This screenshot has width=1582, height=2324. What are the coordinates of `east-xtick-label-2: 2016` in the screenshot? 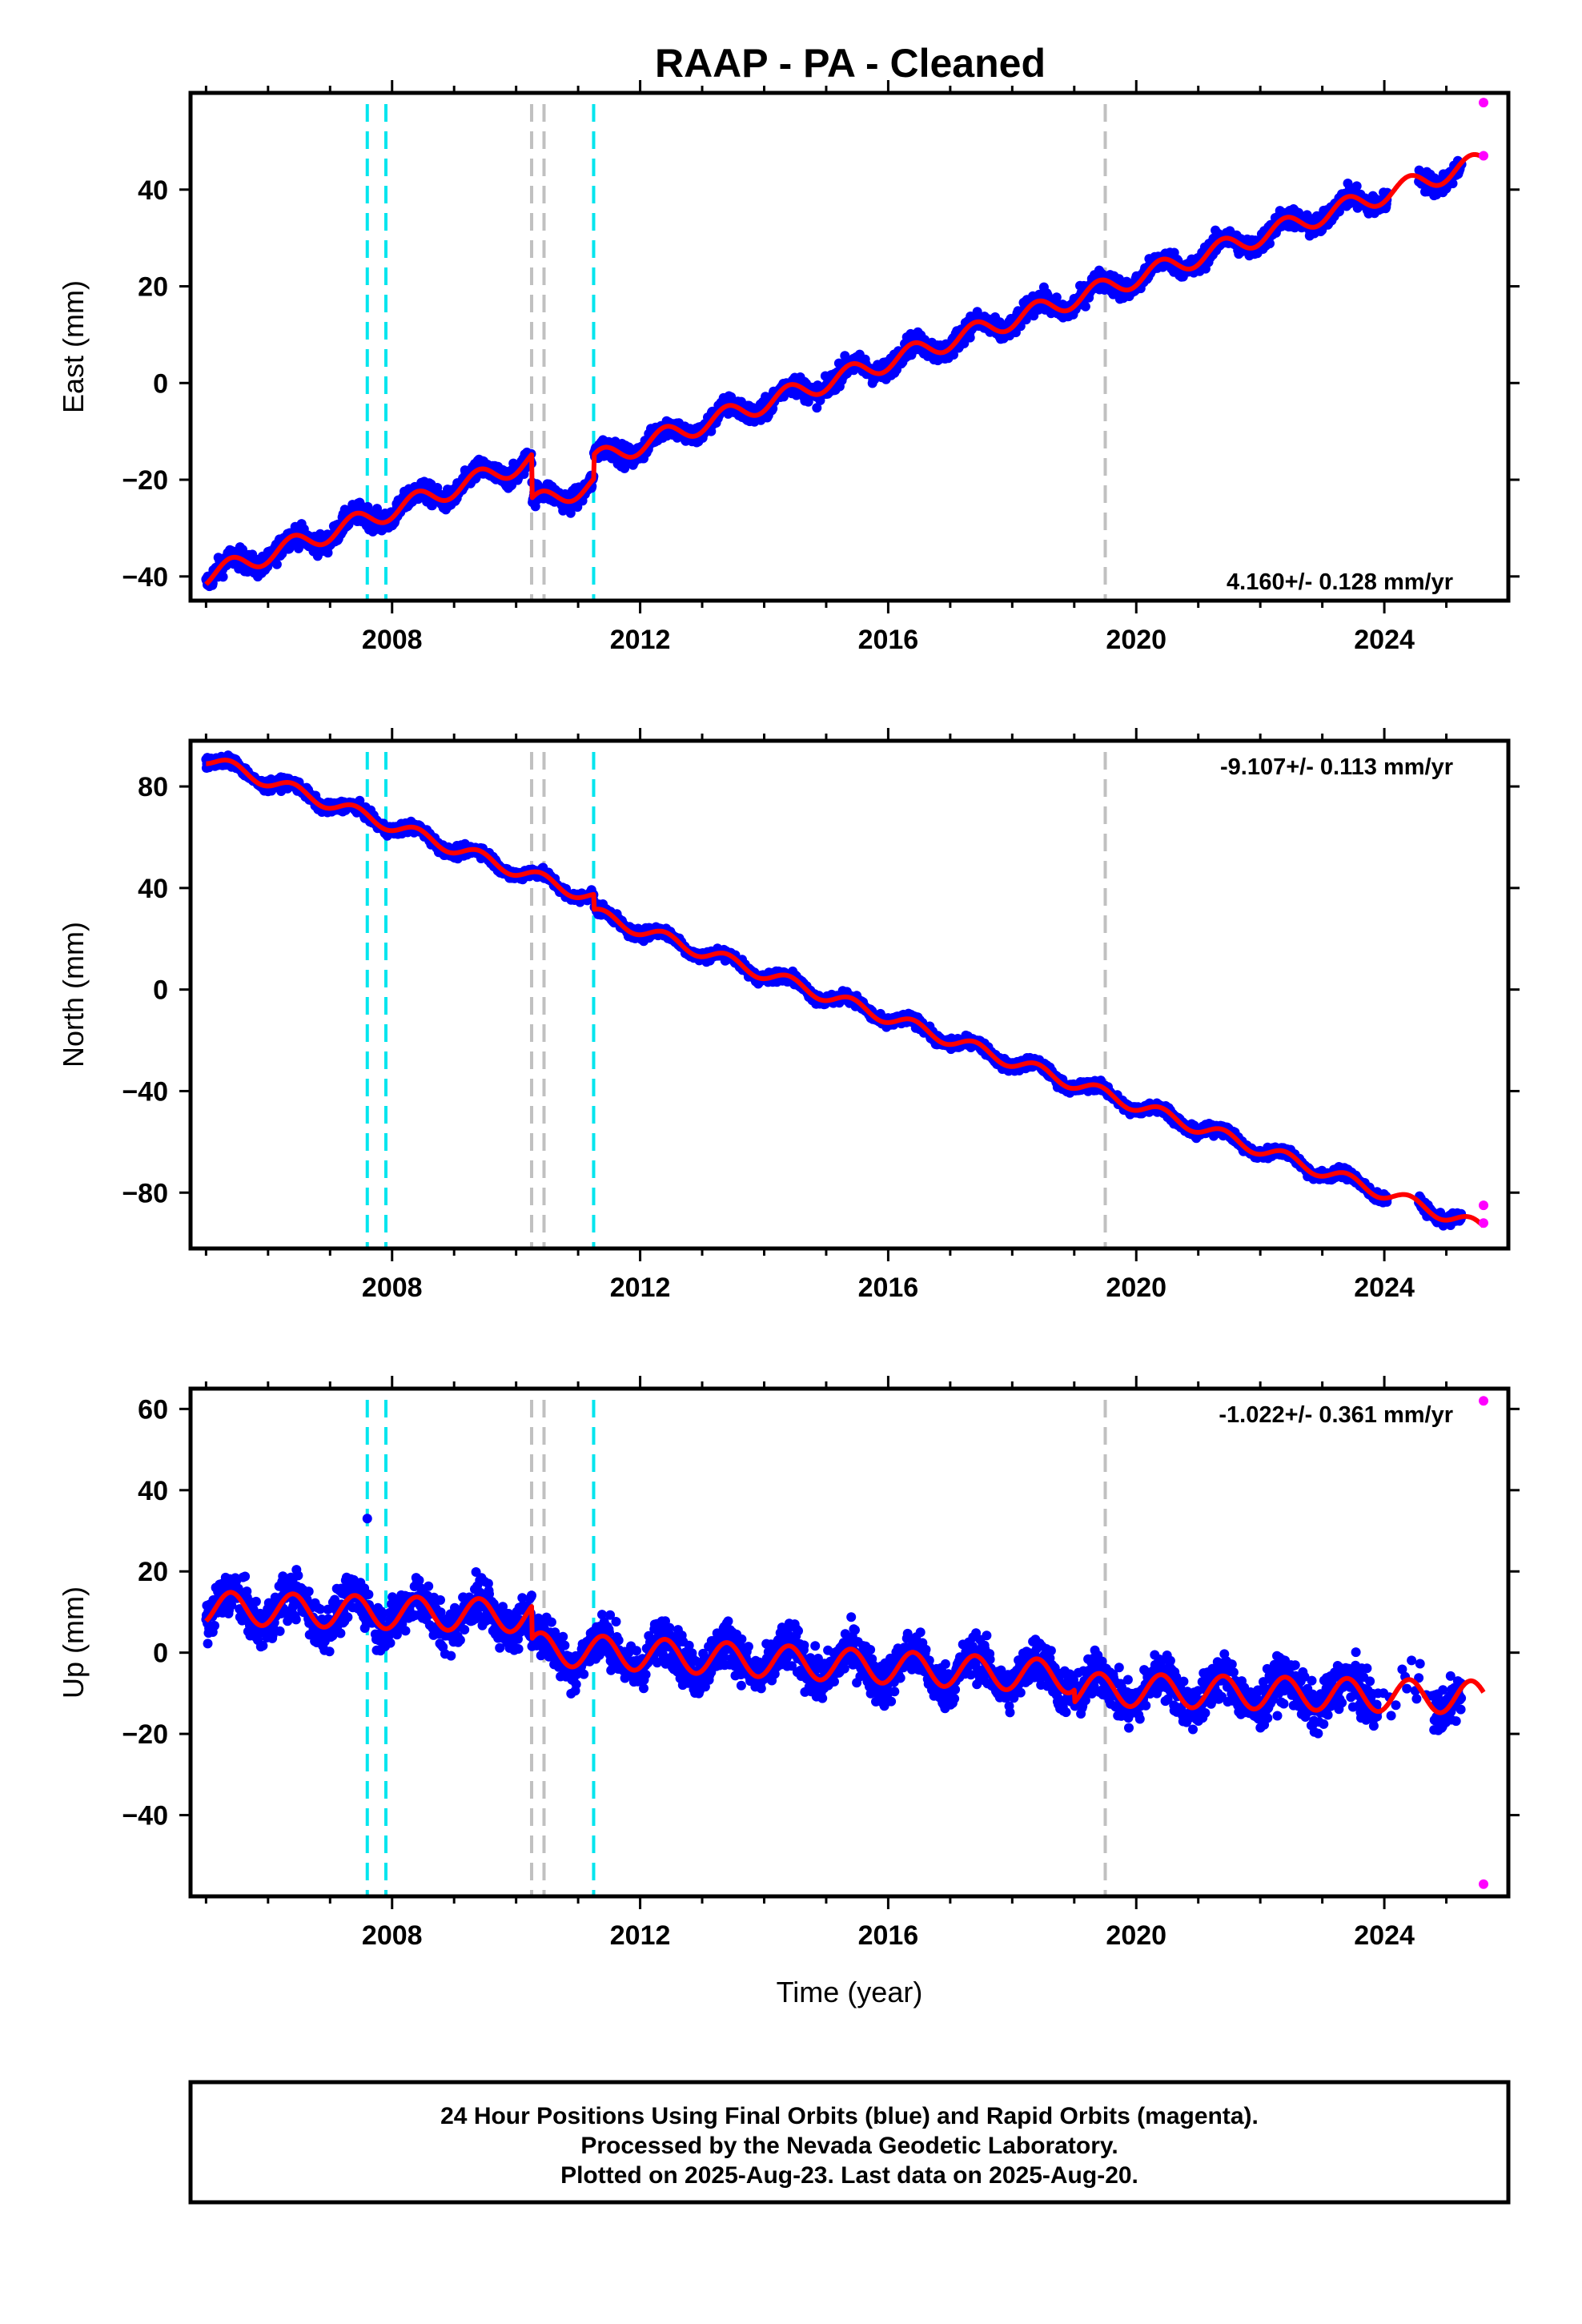 It's located at (888, 640).